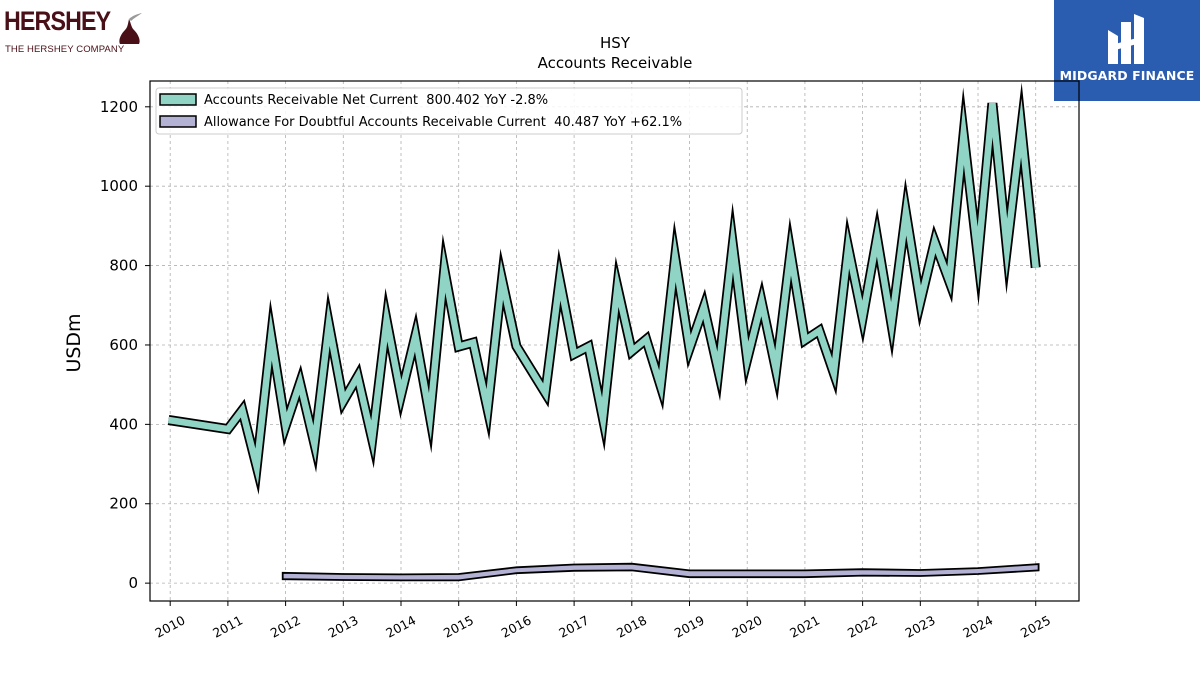 The height and width of the screenshot is (675, 1200). I want to click on x-tick-label: 2010, so click(169, 626).